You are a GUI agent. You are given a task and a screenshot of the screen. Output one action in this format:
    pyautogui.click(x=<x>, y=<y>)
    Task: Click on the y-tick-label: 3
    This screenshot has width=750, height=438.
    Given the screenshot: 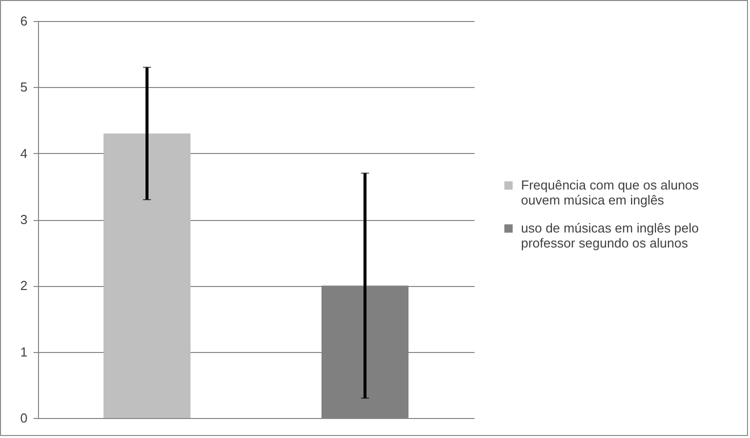 What is the action you would take?
    pyautogui.click(x=24, y=219)
    